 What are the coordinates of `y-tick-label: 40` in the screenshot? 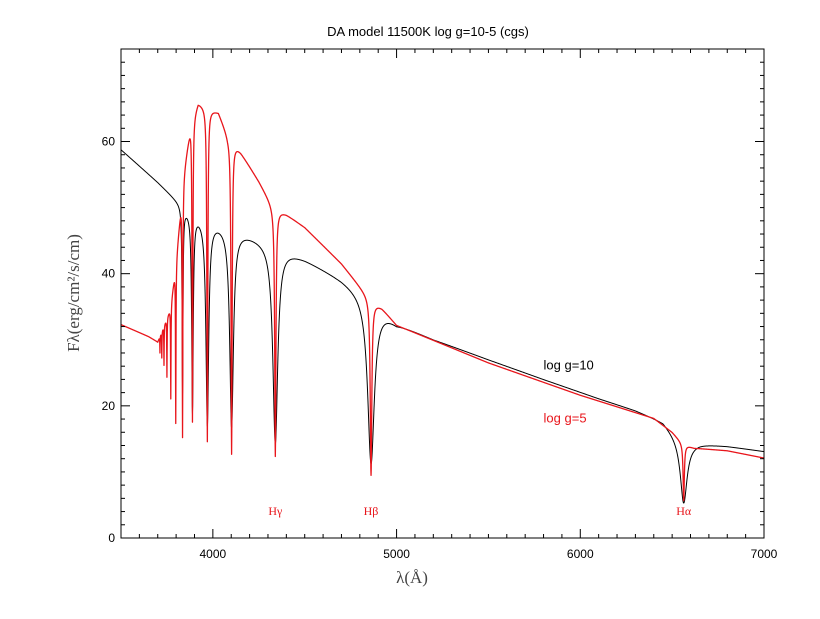 It's located at (109, 274).